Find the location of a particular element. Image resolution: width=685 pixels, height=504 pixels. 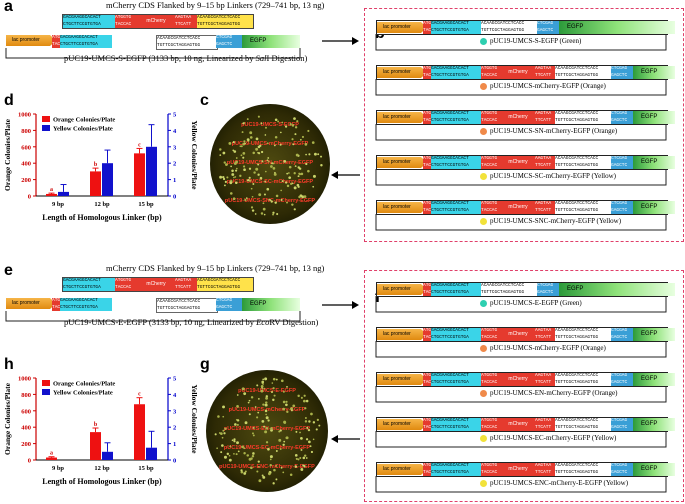

vector-linker: CTCGAG GAGCTC is located at coordinates (229, 41).